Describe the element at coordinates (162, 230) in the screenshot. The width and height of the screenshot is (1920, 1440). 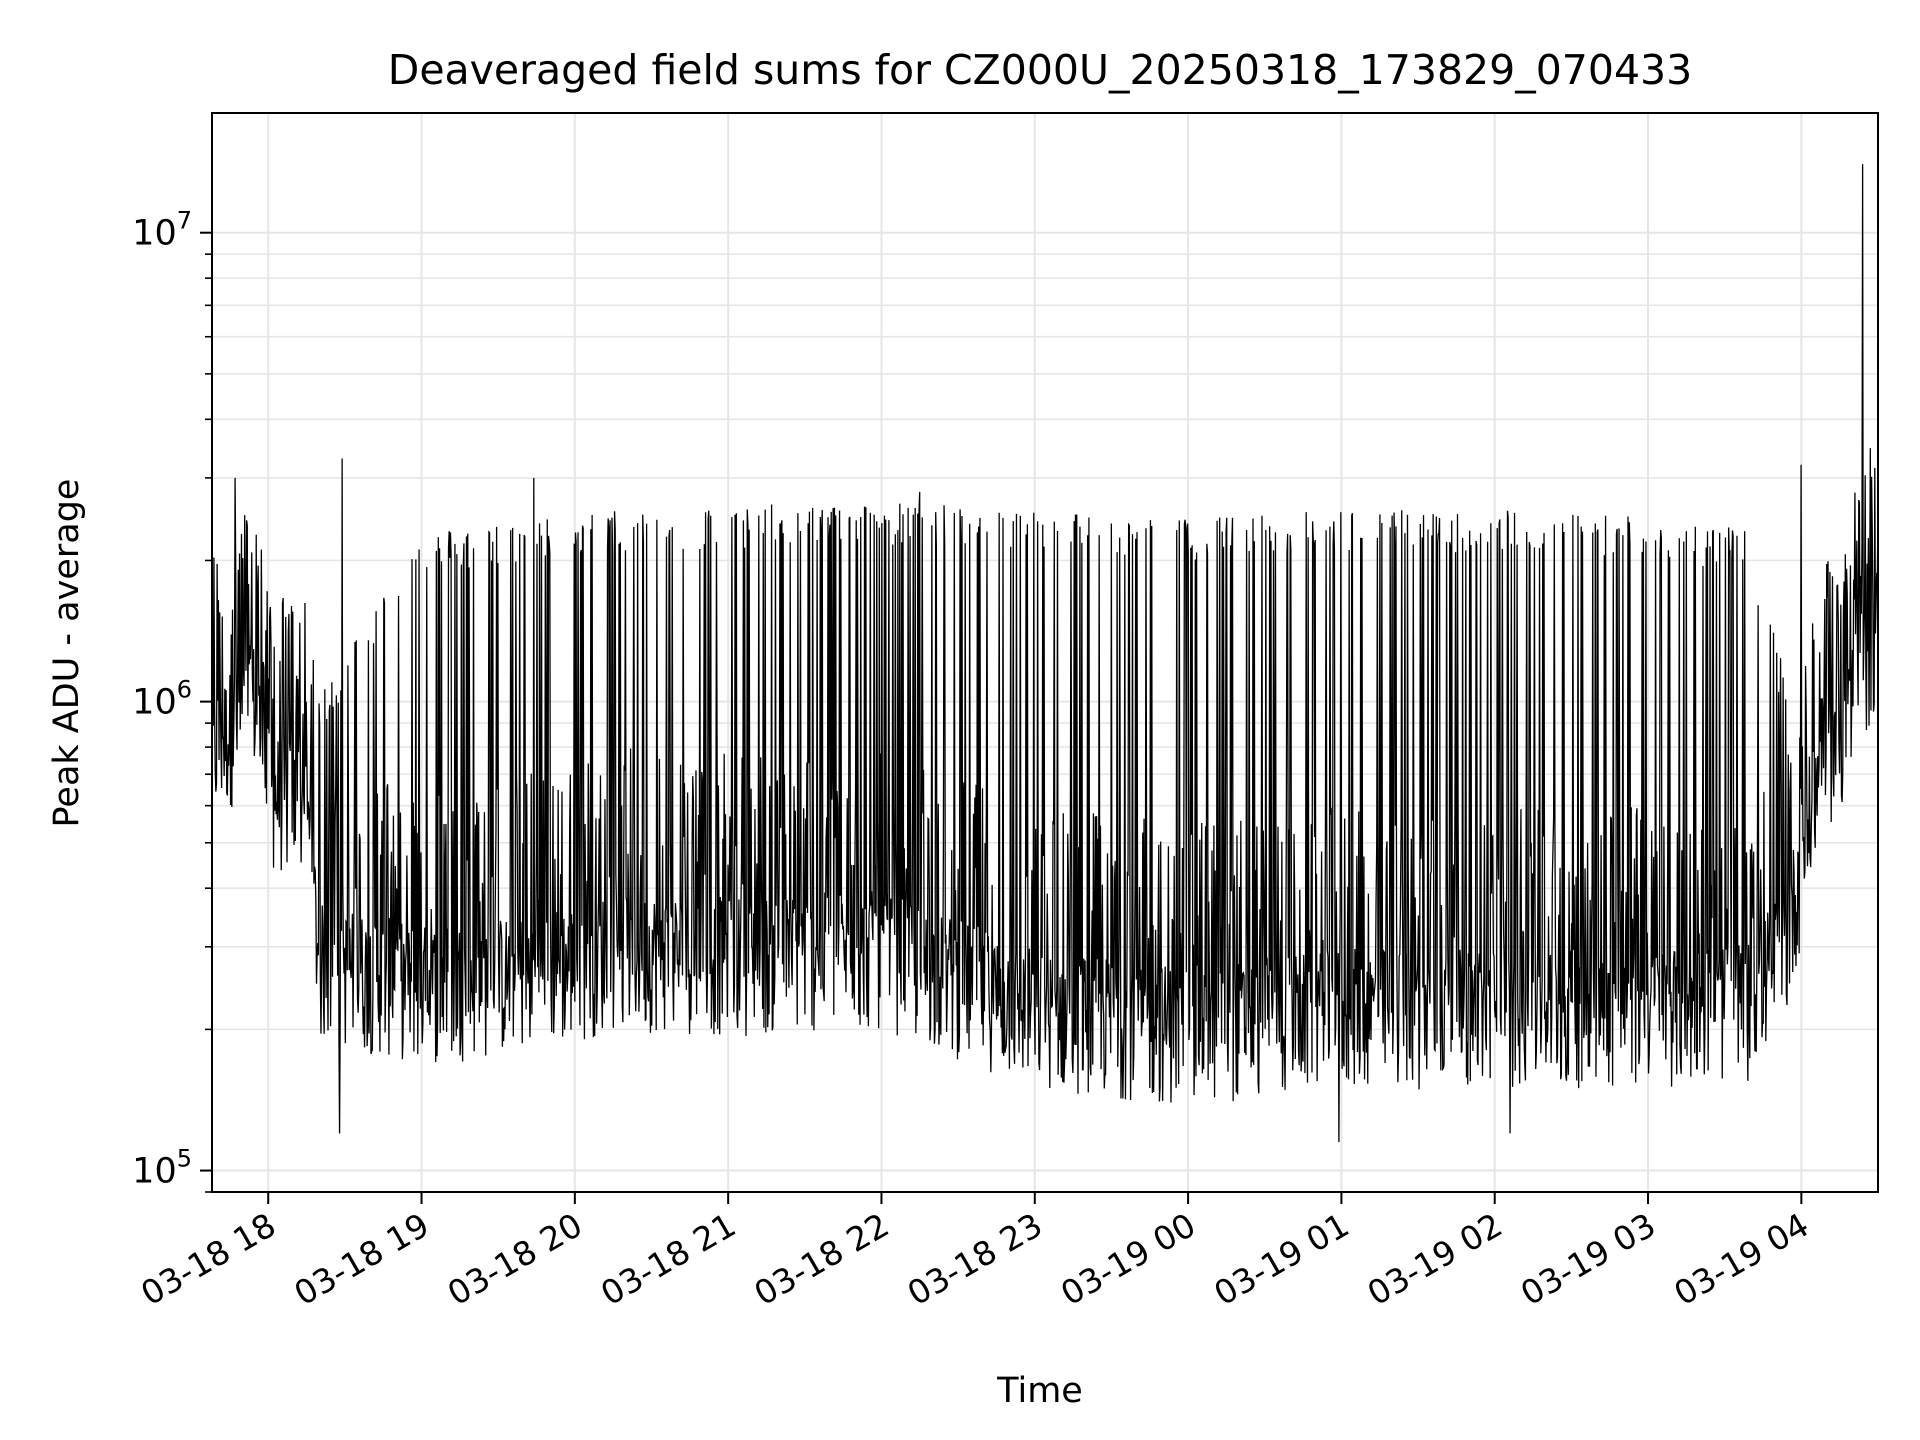
I see `y-tick-label: 10⁷` at that location.